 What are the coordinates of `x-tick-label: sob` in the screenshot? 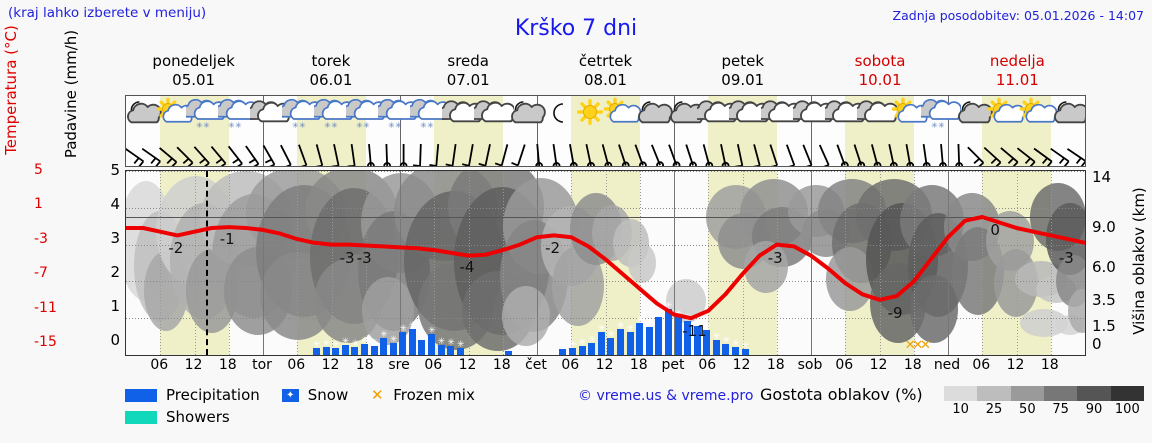 It's located at (810, 365).